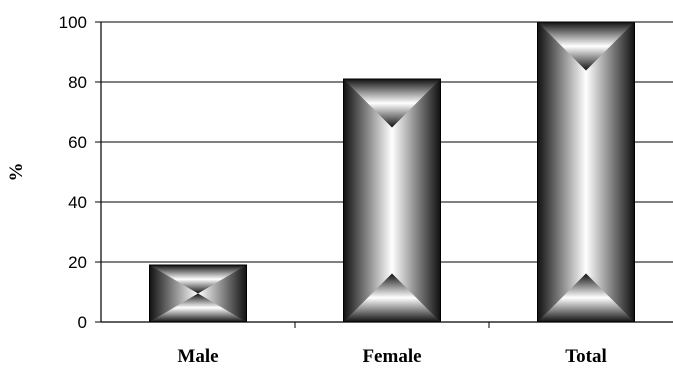  What do you see at coordinates (77, 262) in the screenshot?
I see `y-tick-label: 20` at bounding box center [77, 262].